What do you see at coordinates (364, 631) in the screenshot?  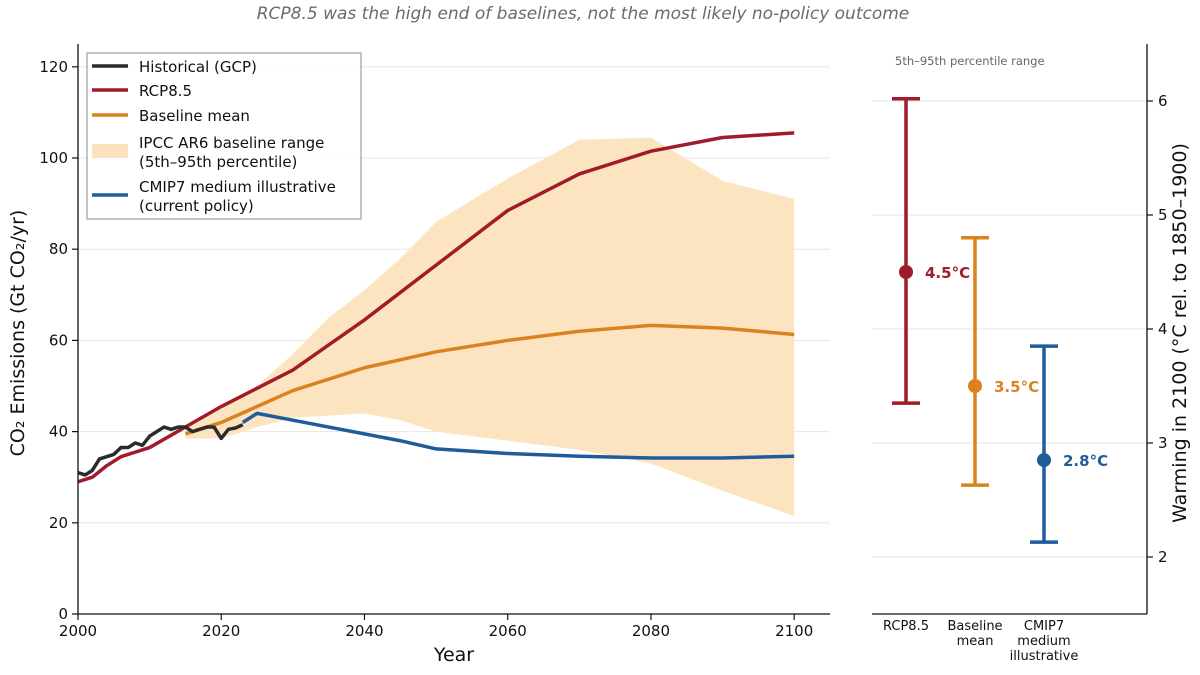 I see `x-tick-label: 2040` at bounding box center [364, 631].